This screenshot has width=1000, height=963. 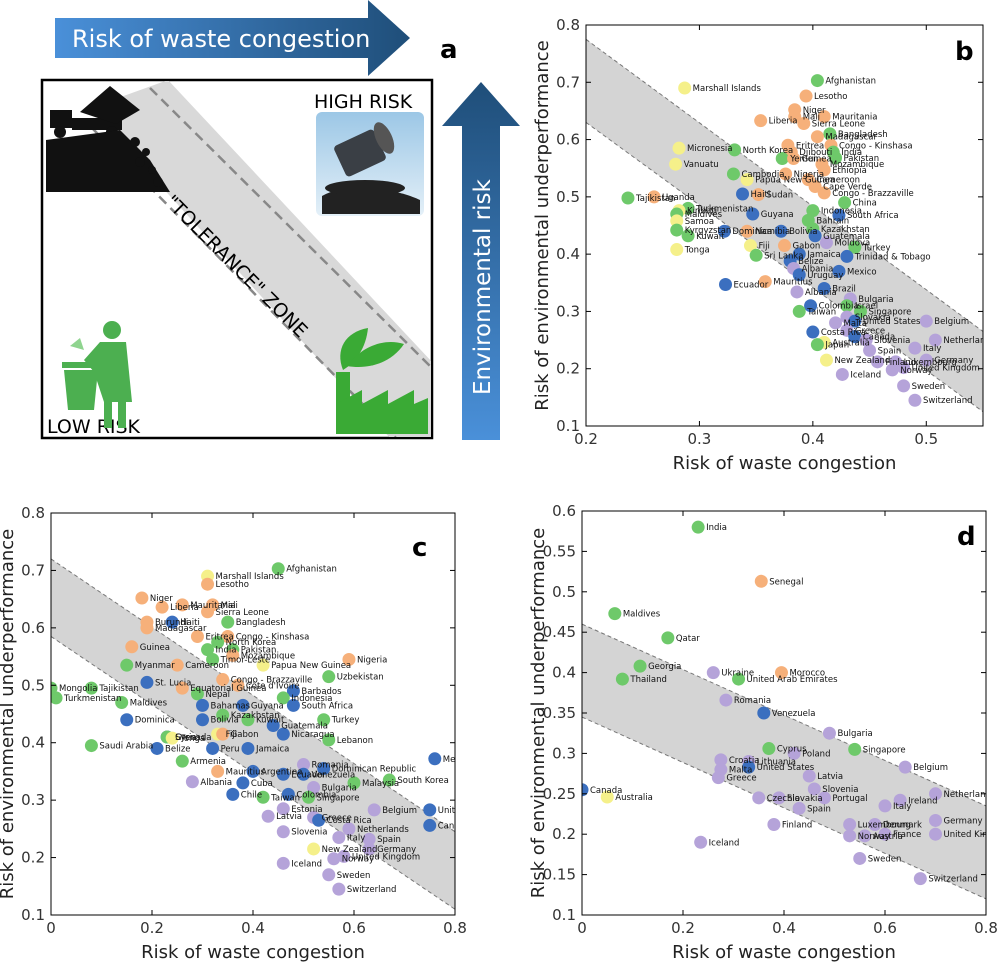 I want to click on chart-c-point-label: Ecuador, so click(x=308, y=775).